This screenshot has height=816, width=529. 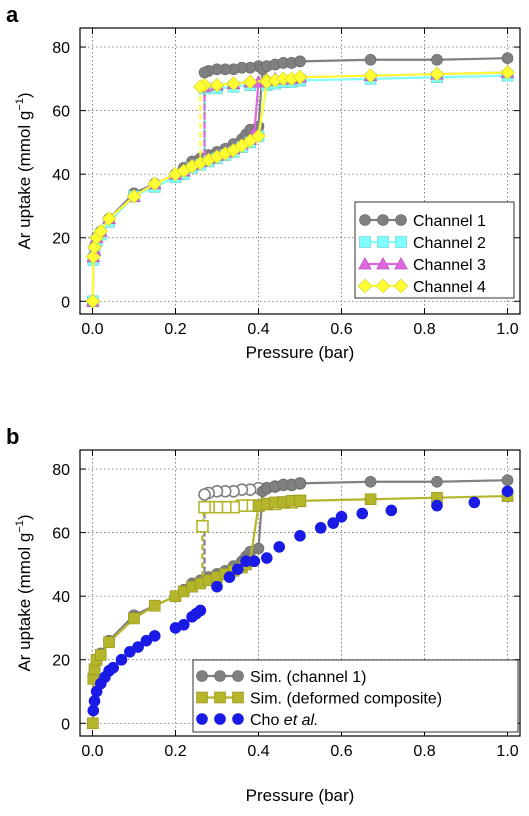 I want to click on legend-label: Channel 3, so click(x=449, y=265).